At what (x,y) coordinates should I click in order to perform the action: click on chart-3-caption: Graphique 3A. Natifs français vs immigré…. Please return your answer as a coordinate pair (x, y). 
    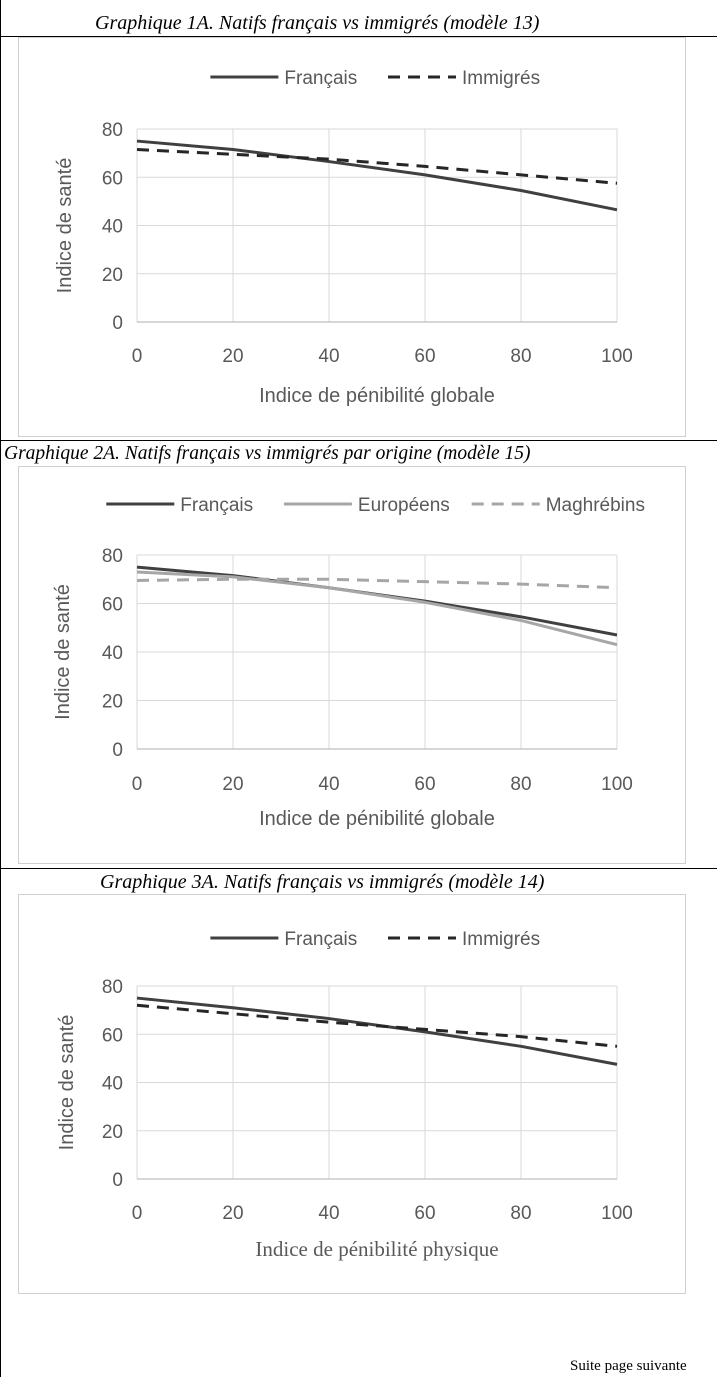
    Looking at the image, I should click on (322, 882).